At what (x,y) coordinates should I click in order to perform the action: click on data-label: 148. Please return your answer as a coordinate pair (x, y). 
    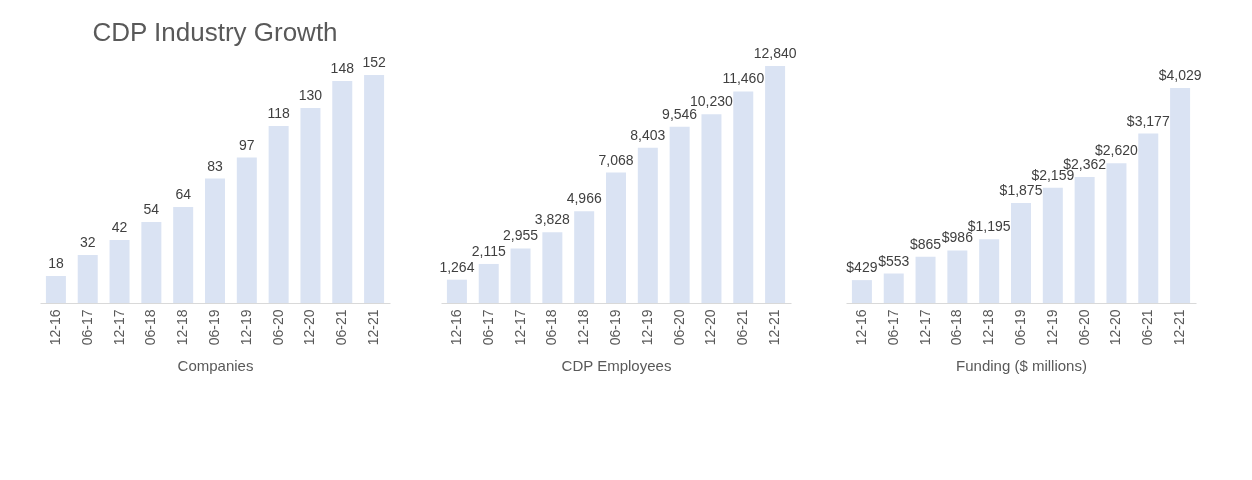
    Looking at the image, I should click on (342, 68).